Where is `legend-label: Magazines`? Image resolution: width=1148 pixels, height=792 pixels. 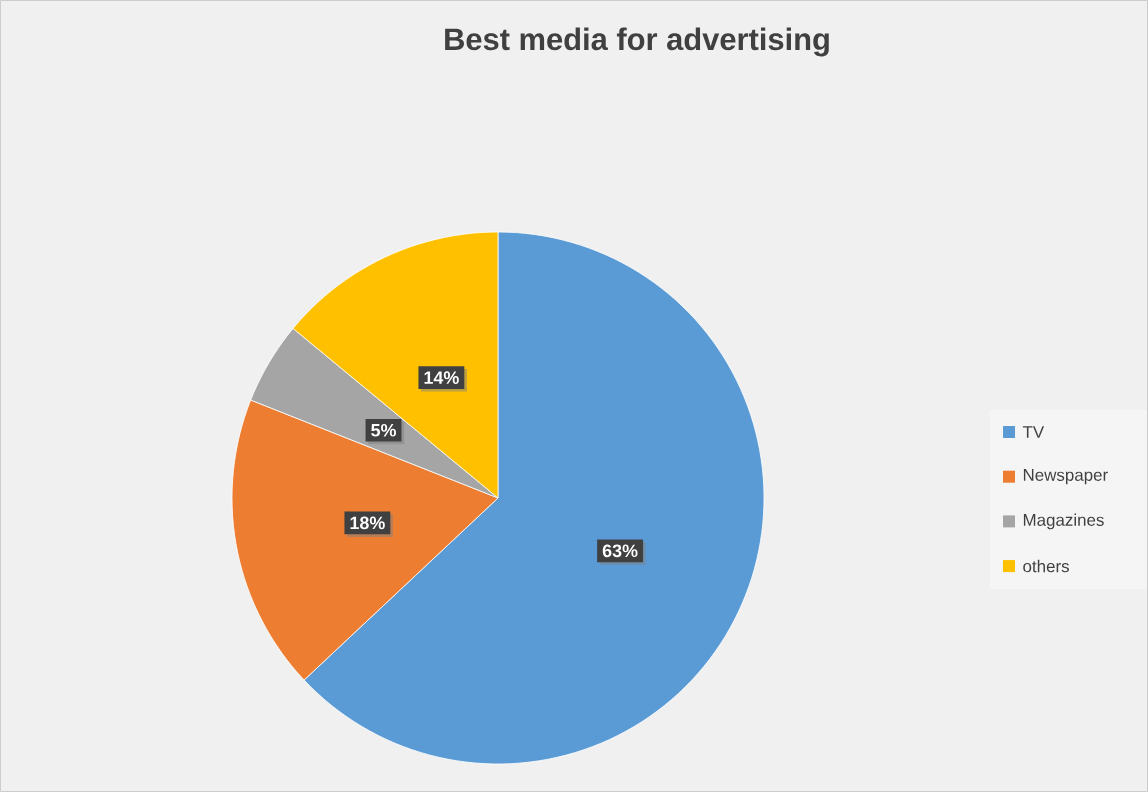 legend-label: Magazines is located at coordinates (1063, 521).